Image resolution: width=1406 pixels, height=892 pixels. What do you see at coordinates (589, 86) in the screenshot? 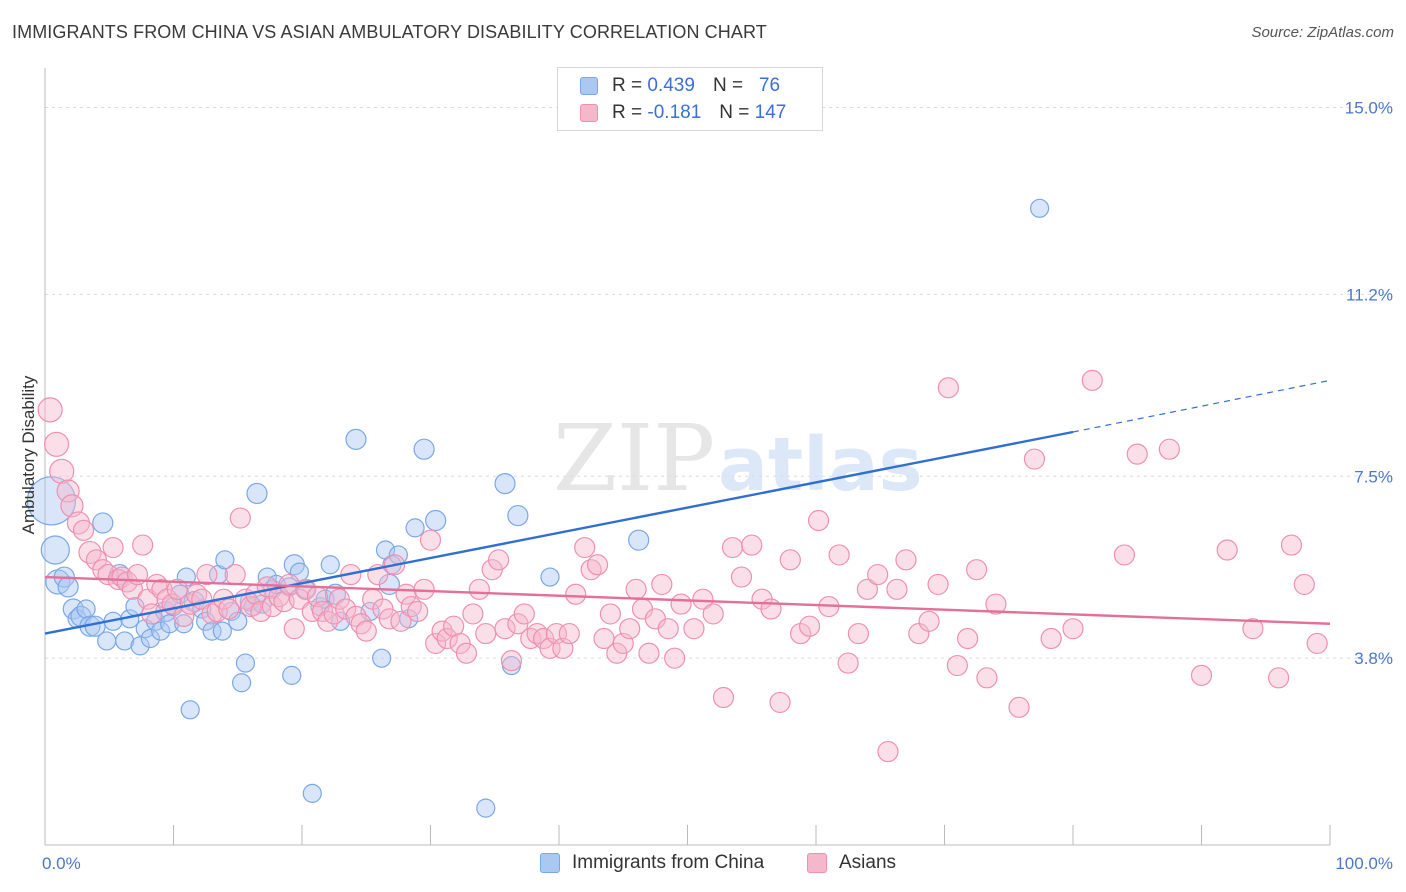
I see `legend-swatch-china` at bounding box center [589, 86].